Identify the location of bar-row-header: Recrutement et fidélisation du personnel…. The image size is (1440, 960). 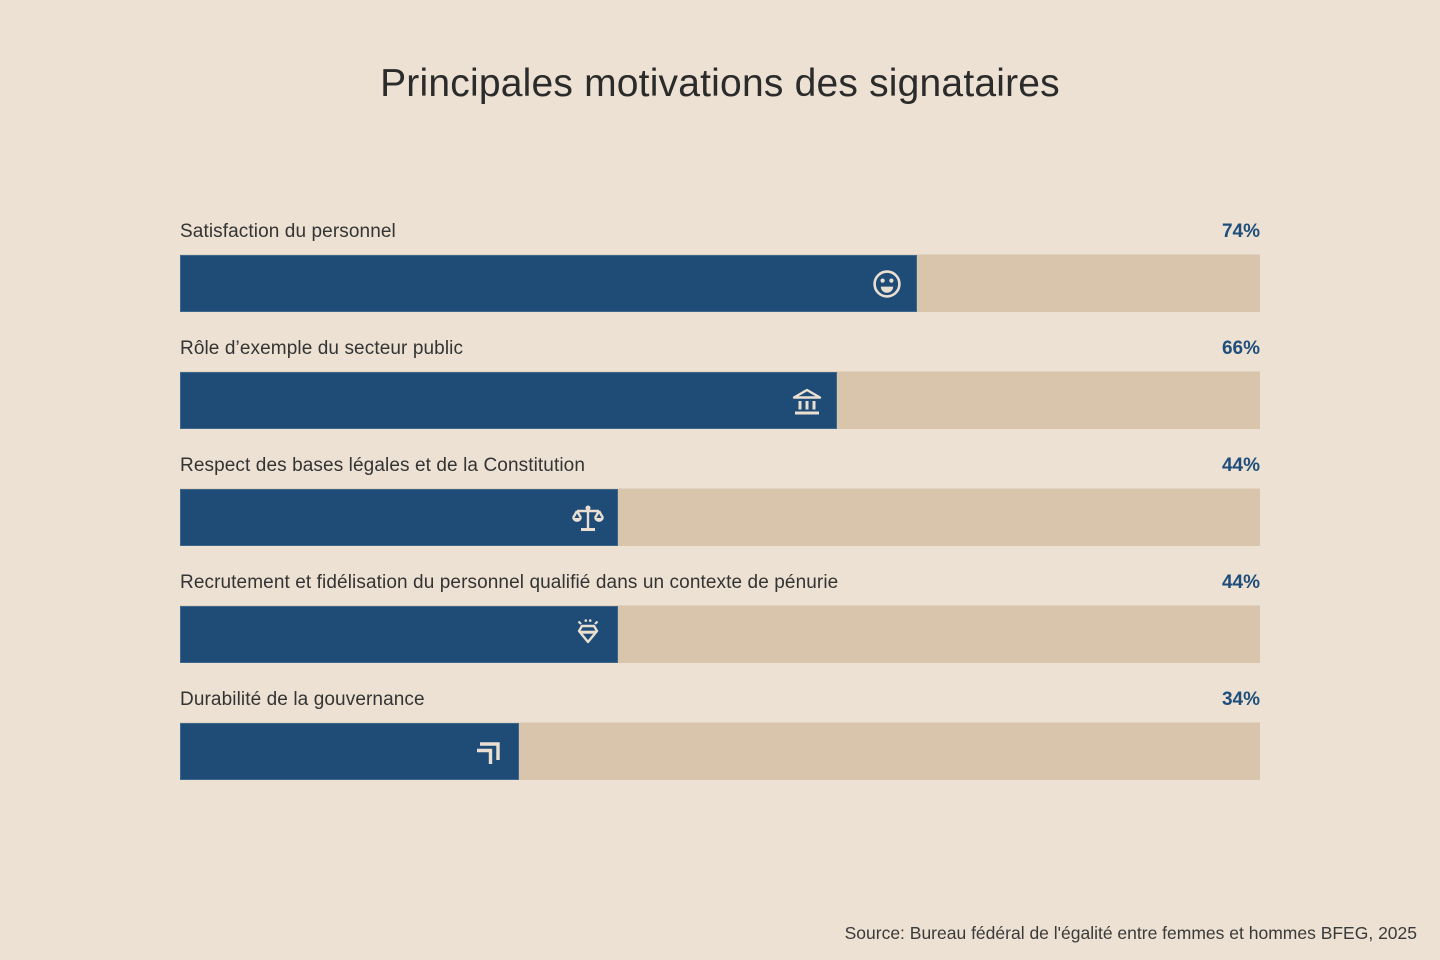
(720, 583).